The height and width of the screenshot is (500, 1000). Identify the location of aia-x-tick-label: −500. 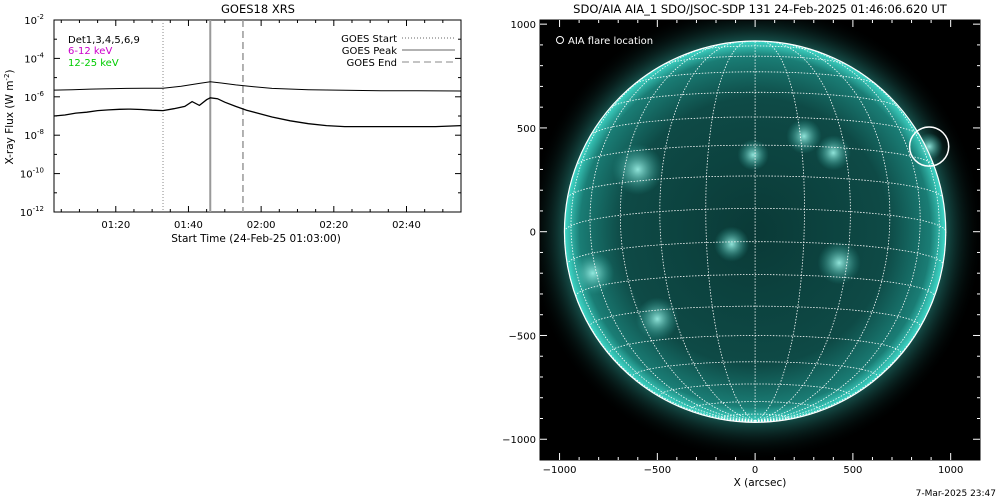
(657, 470).